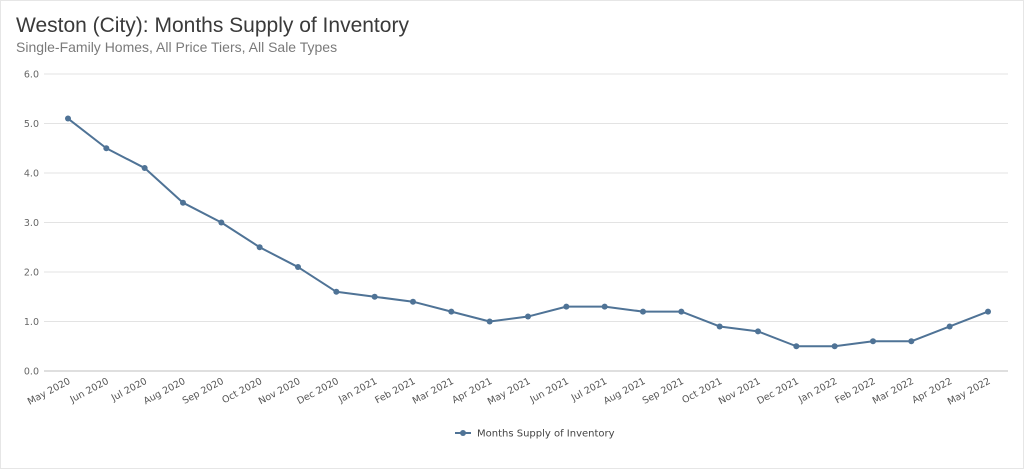 The image size is (1024, 469). What do you see at coordinates (89, 391) in the screenshot?
I see `x-tick-label: Jun 2020` at bounding box center [89, 391].